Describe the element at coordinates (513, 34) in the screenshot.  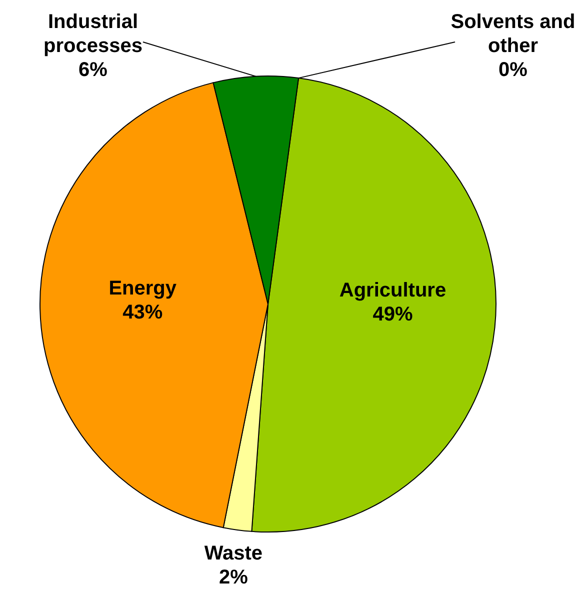
I see `category-label: Solvents and other` at that location.